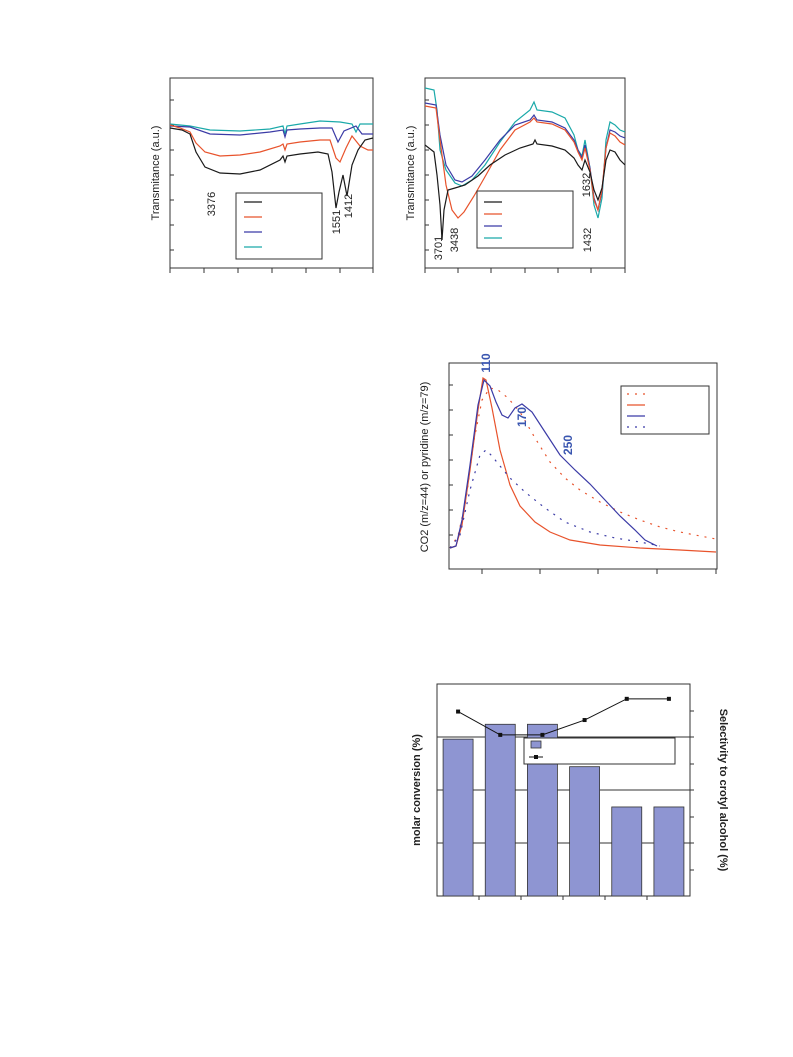 The width and height of the screenshot is (793, 1057). I want to click on chart-c-series-blue-solid, so click(553, 463).